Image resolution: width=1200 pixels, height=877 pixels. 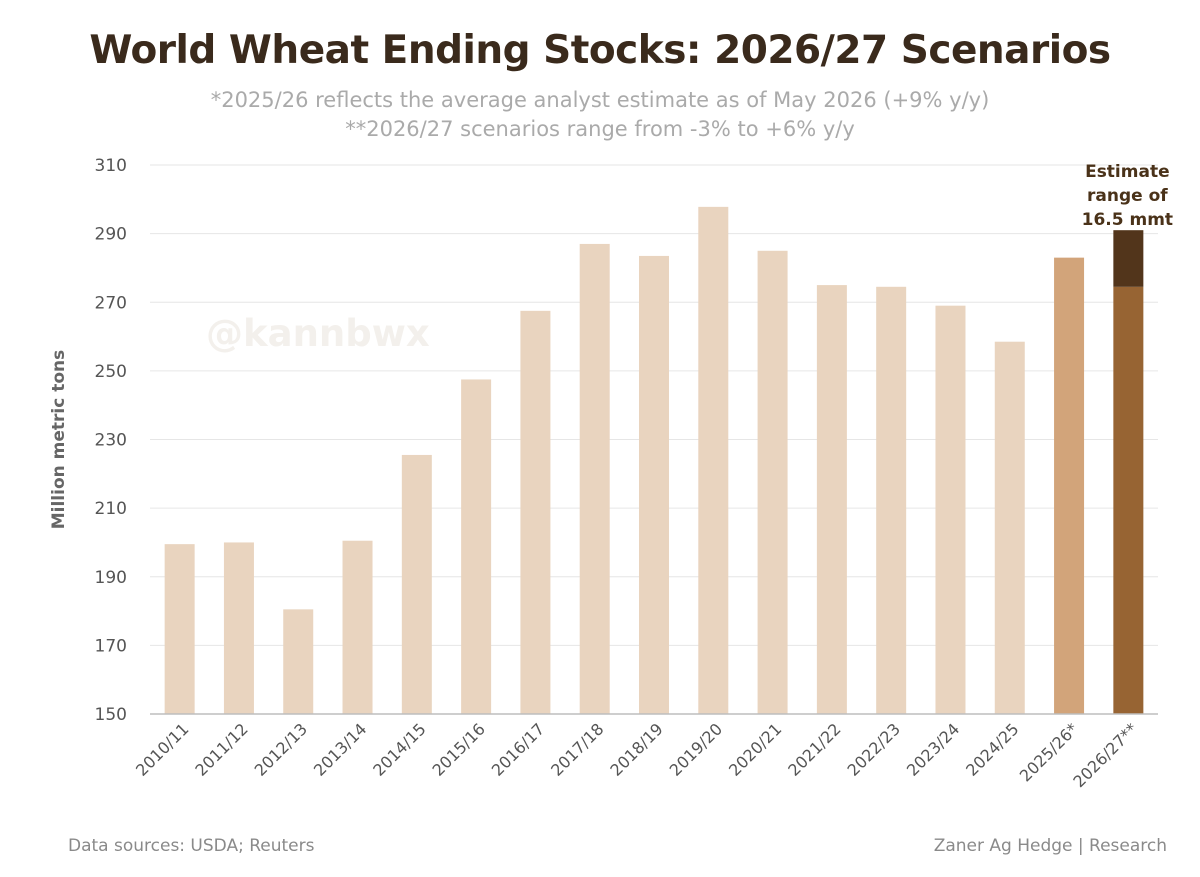 What do you see at coordinates (59, 440) in the screenshot?
I see `y-axis-label: Million metric tons` at bounding box center [59, 440].